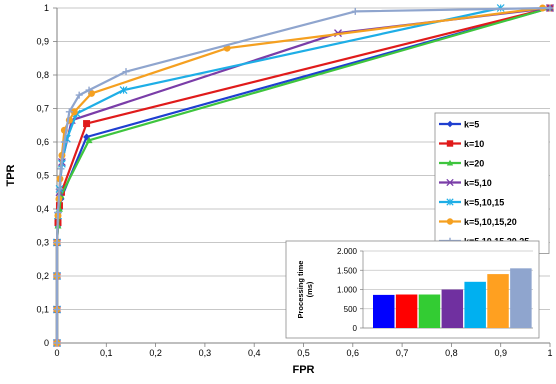 The width and height of the screenshot is (556, 384). Describe the element at coordinates (412, 289) in the screenshot. I see `processing-time-inset: 0 500 1.000 1.500 2.000 Processing time(ms)` at that location.